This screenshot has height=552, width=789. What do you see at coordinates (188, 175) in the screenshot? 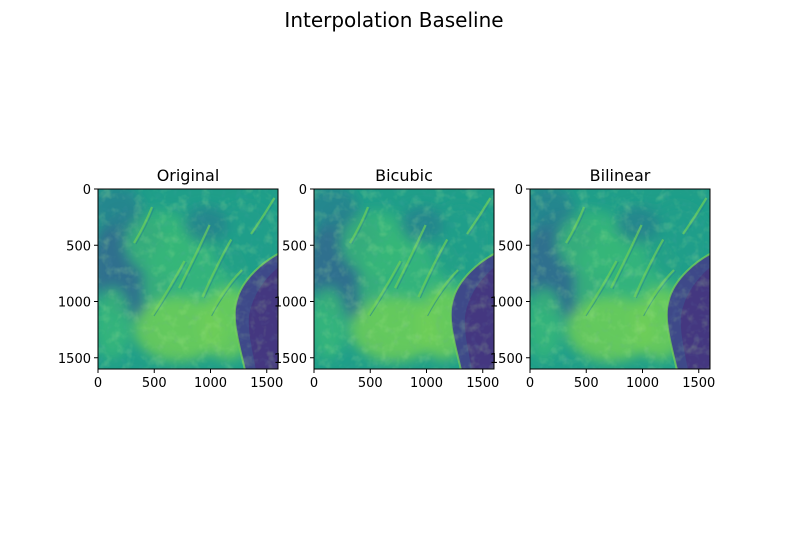
I see `subplot-title: Original` at bounding box center [188, 175].